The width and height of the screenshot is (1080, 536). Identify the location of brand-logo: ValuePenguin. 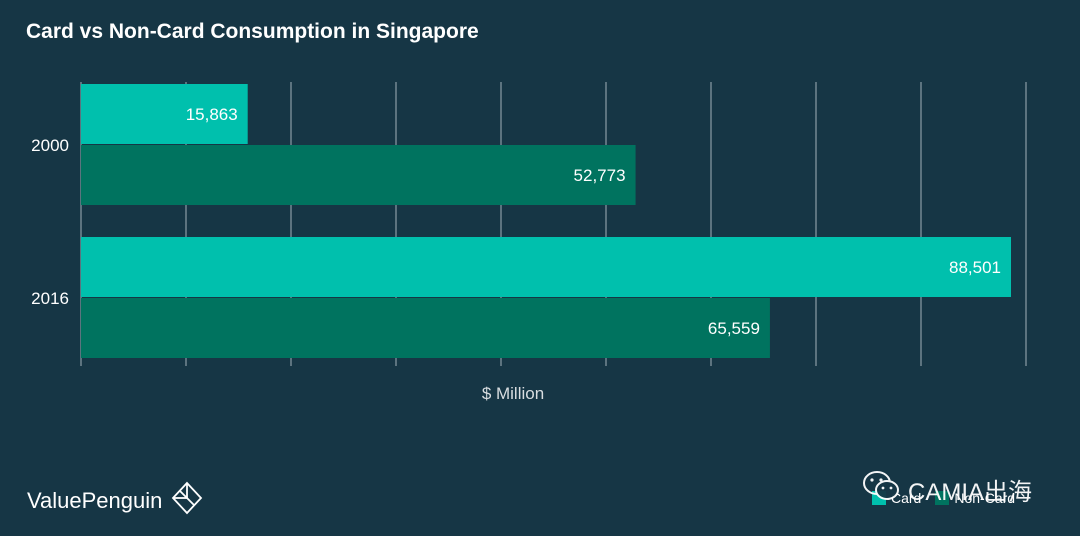
(115, 501).